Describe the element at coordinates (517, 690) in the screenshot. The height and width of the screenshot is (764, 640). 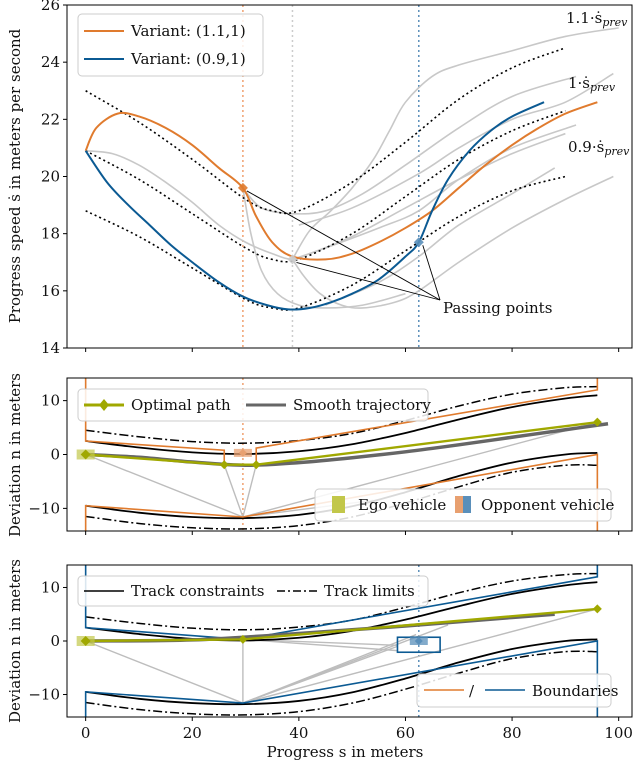
I see `bottom-legend-boundaries: / Boundaries` at that location.